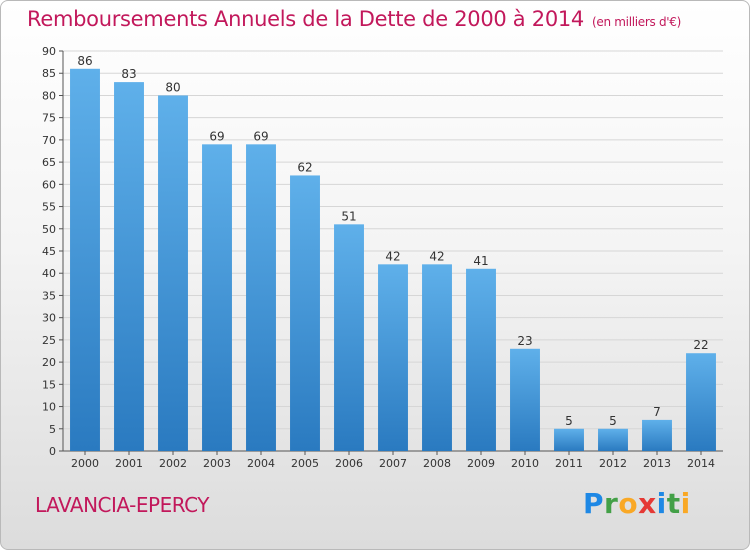 The image size is (750, 550). I want to click on x-tick-label-2014: 2014, so click(701, 463).